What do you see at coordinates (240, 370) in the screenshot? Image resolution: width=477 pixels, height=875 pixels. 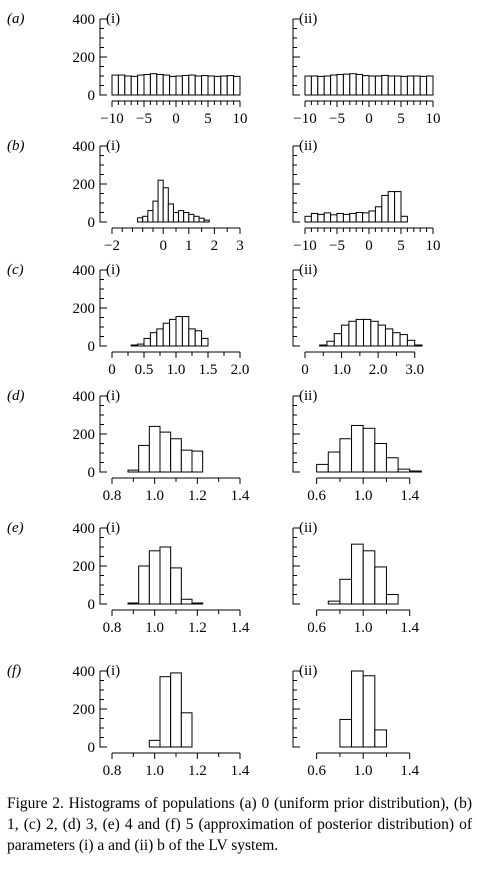 I see `x-tick-label: 2.0` at bounding box center [240, 370].